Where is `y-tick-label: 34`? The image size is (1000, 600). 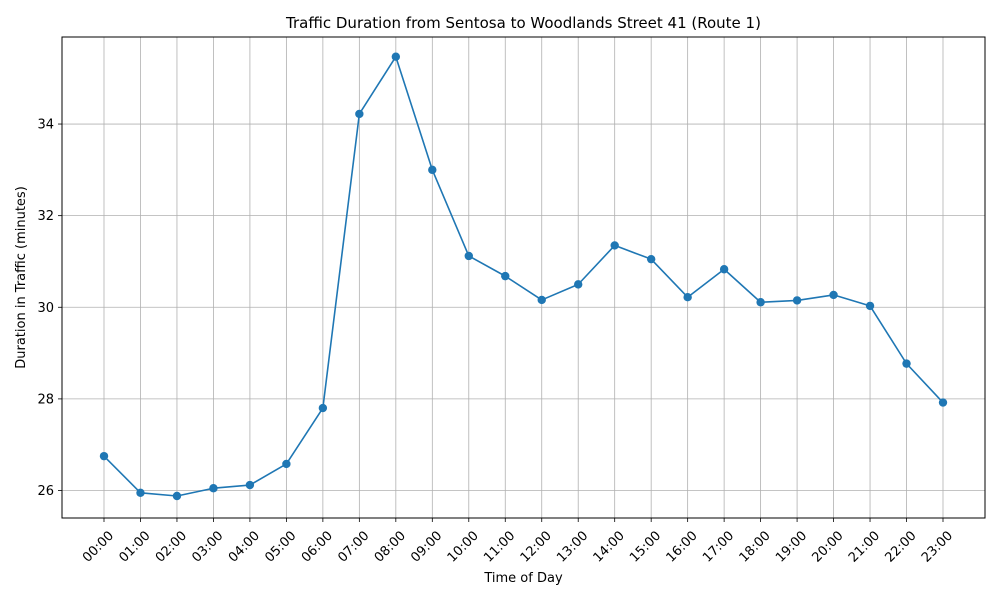 y-tick-label: 34 is located at coordinates (45, 125).